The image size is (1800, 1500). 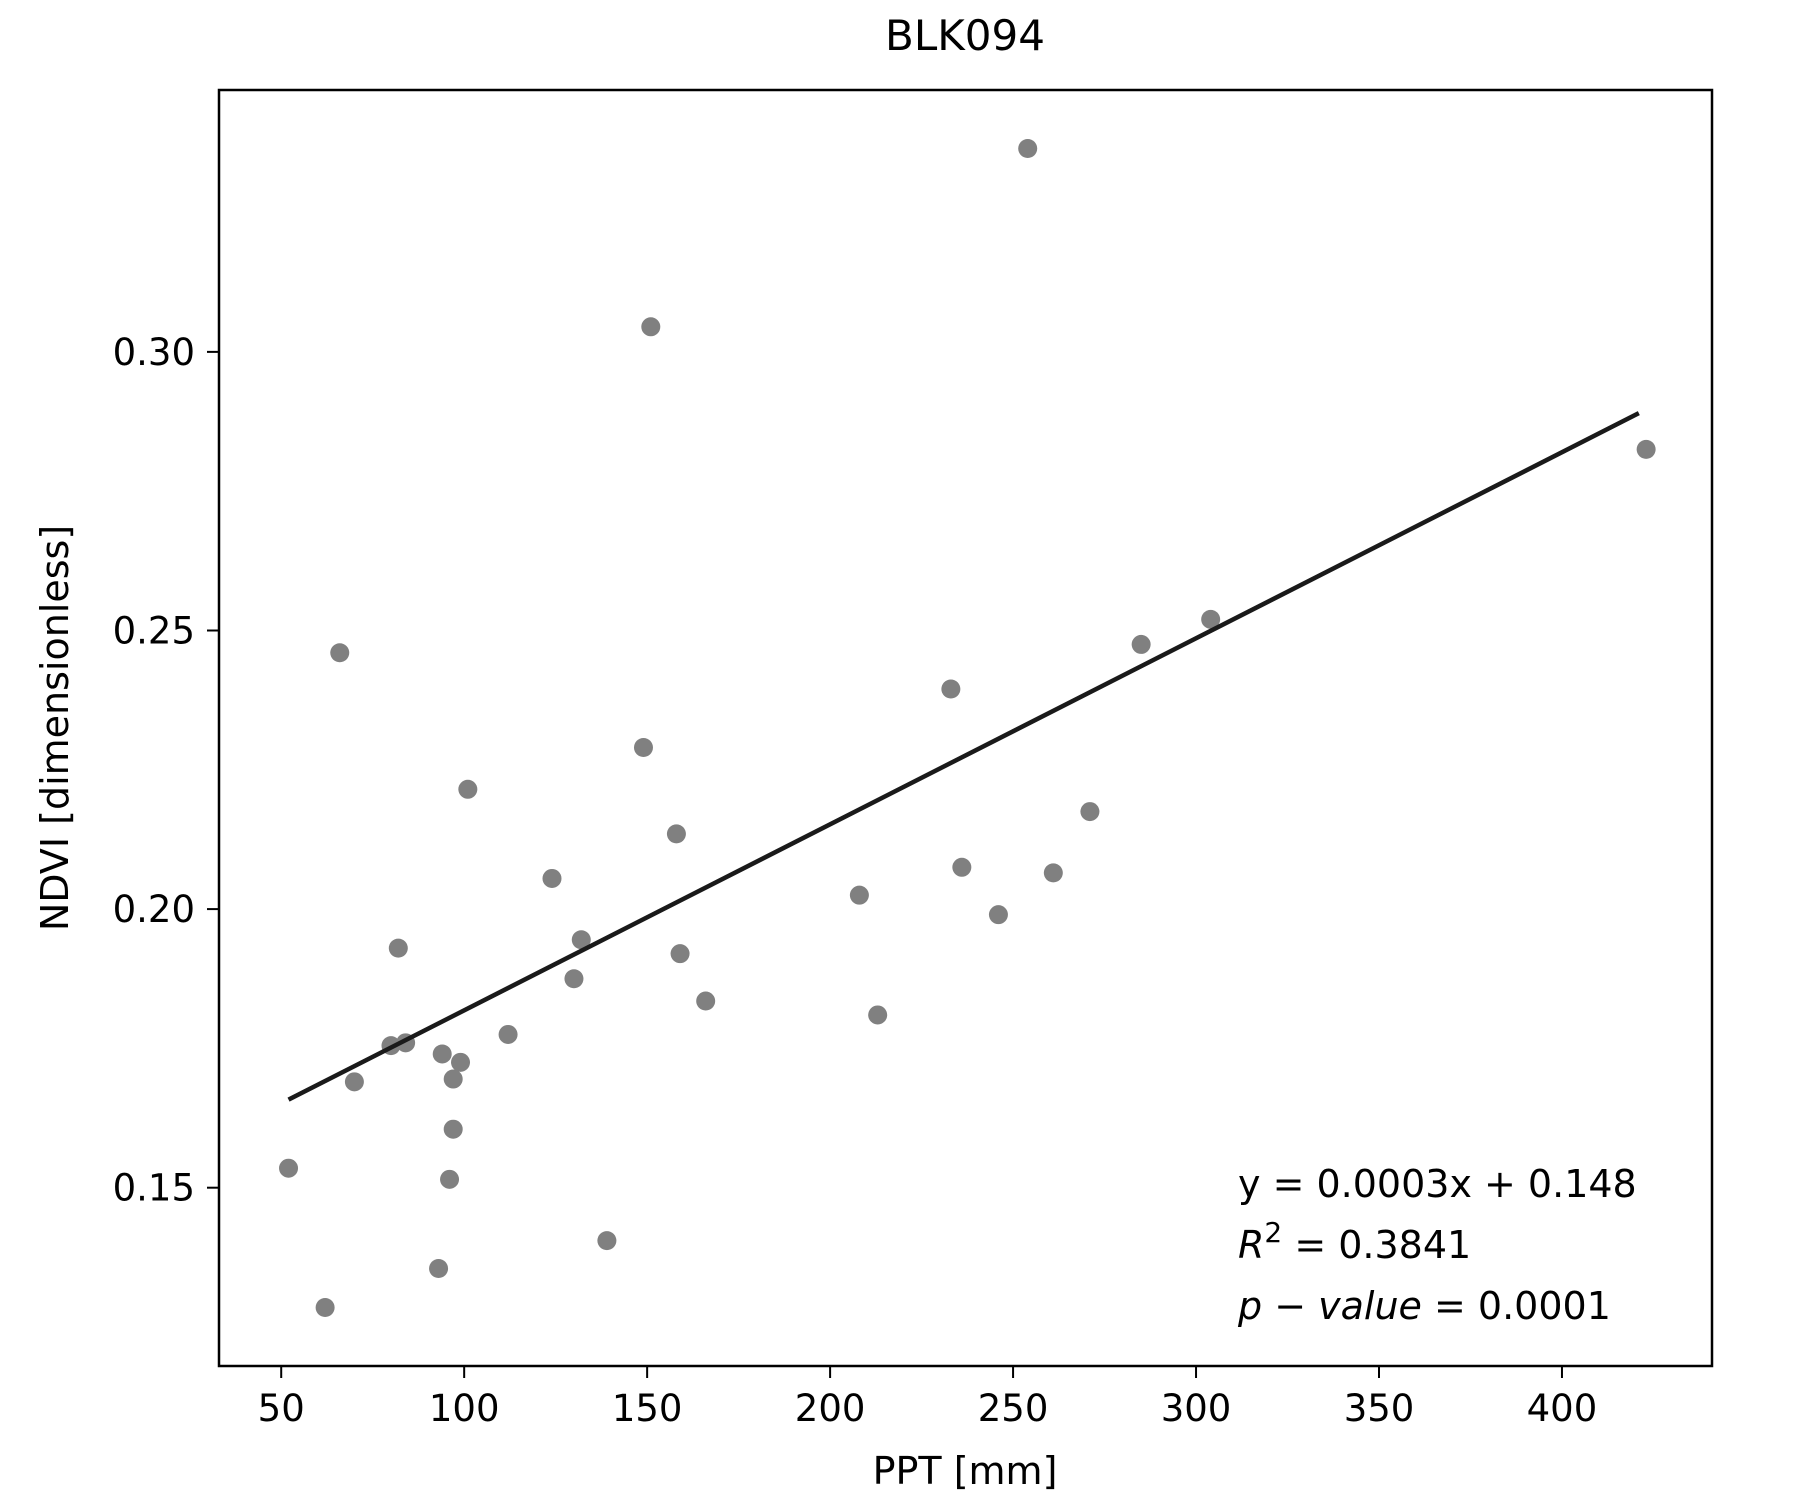 I want to click on y-tick-label: 0.30, so click(x=154, y=352).